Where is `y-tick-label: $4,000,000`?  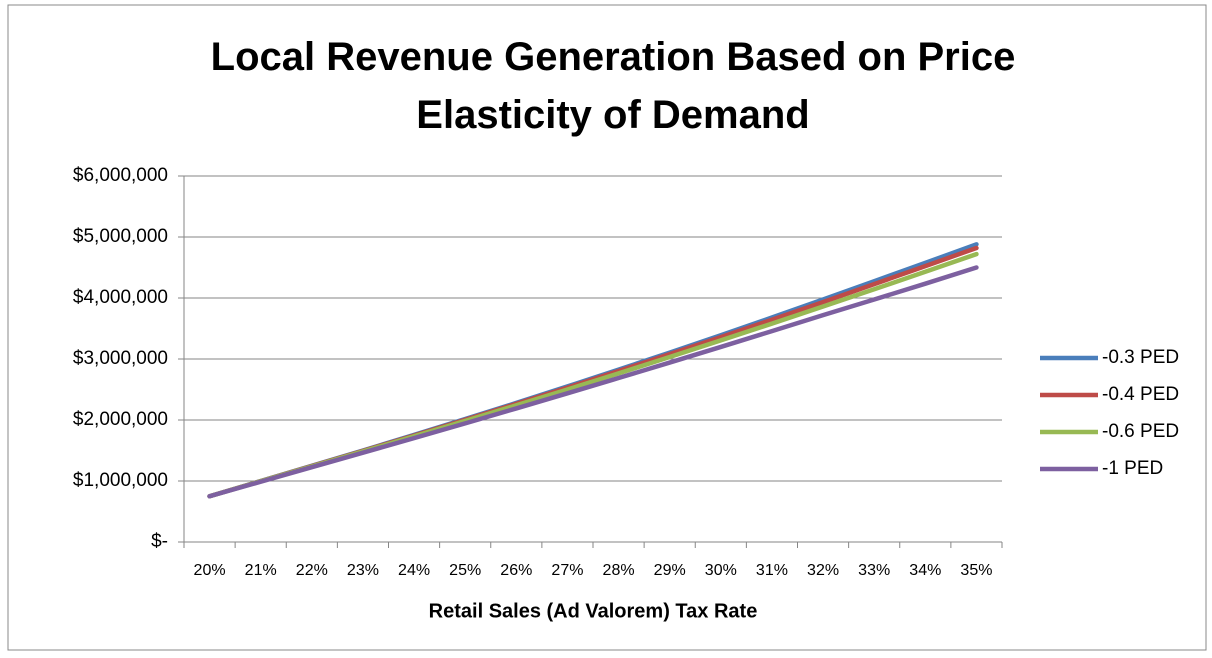 y-tick-label: $4,000,000 is located at coordinates (120, 297).